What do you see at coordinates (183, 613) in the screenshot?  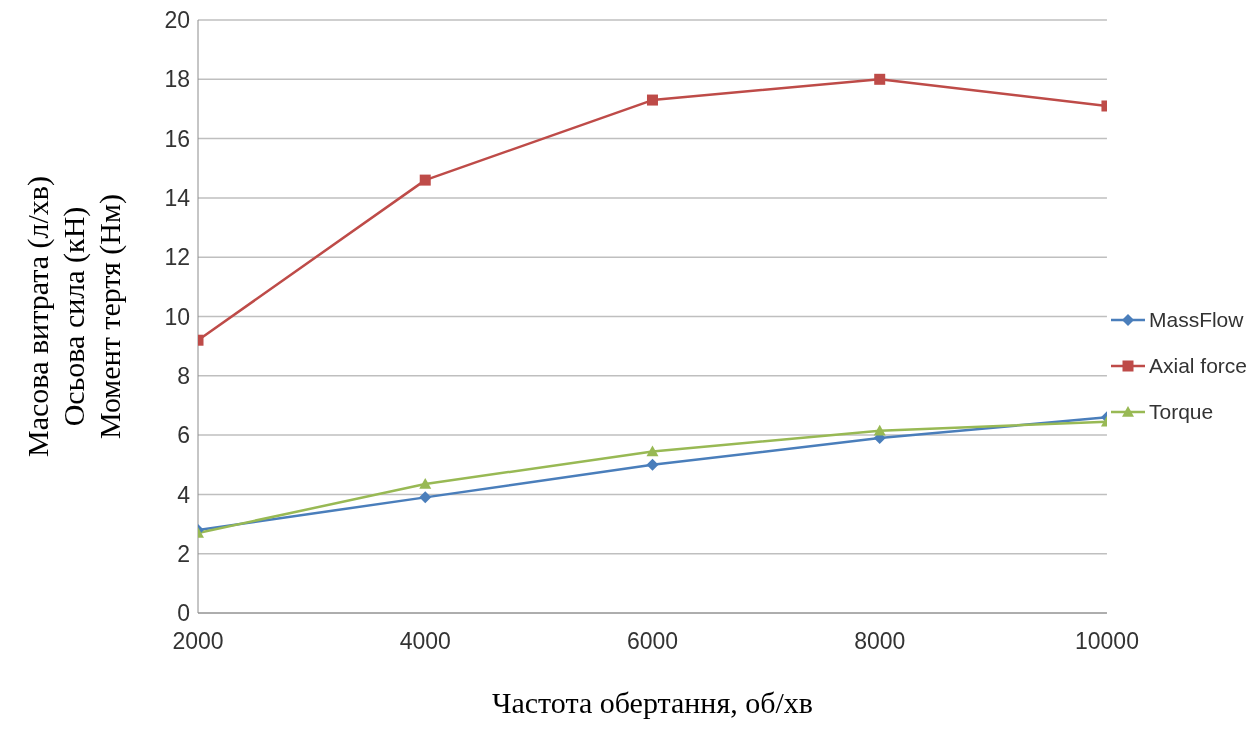 I see `y-tick-label: 0` at bounding box center [183, 613].